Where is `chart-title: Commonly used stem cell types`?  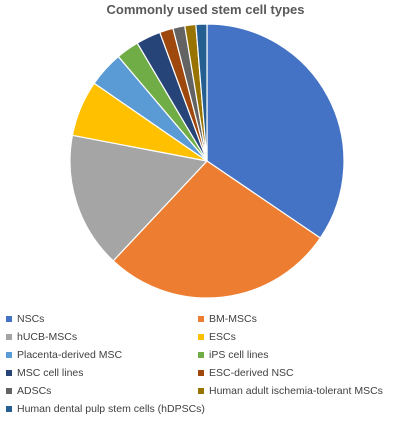
chart-title: Commonly used stem cell types is located at coordinates (205, 9).